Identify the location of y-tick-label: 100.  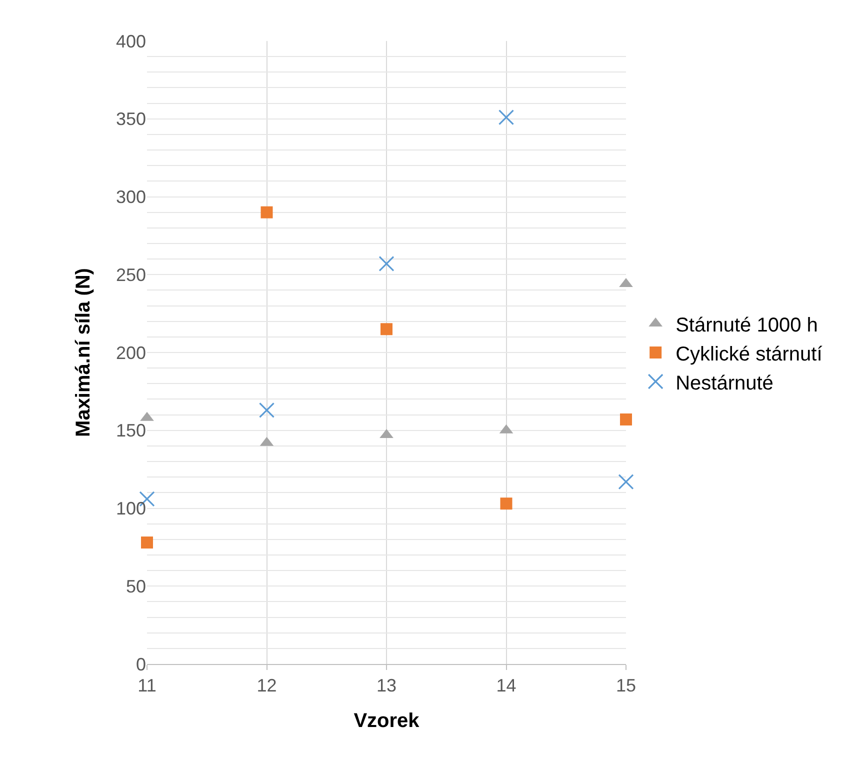
(131, 508).